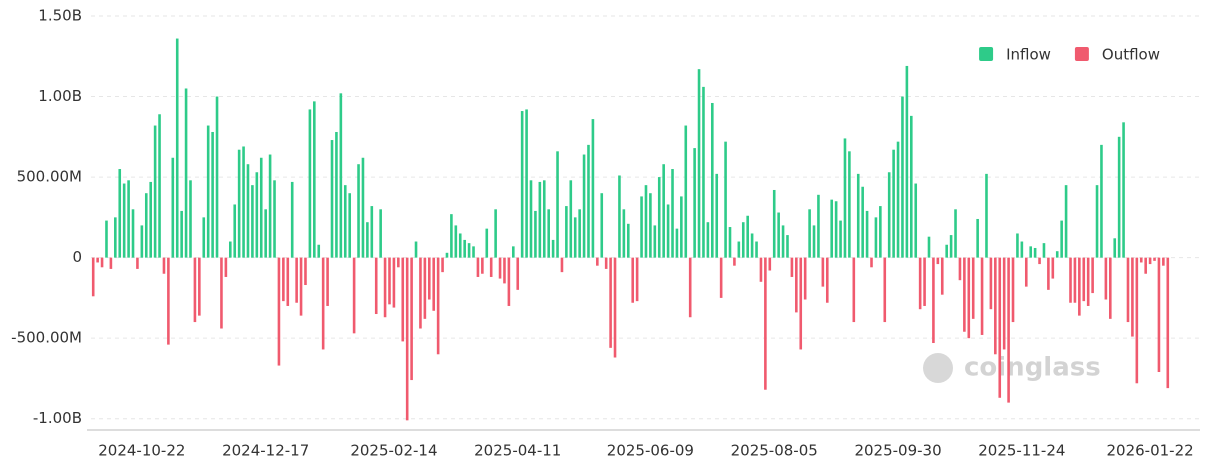  Describe the element at coordinates (77, 257) in the screenshot. I see `y-tick-label: 0` at that location.